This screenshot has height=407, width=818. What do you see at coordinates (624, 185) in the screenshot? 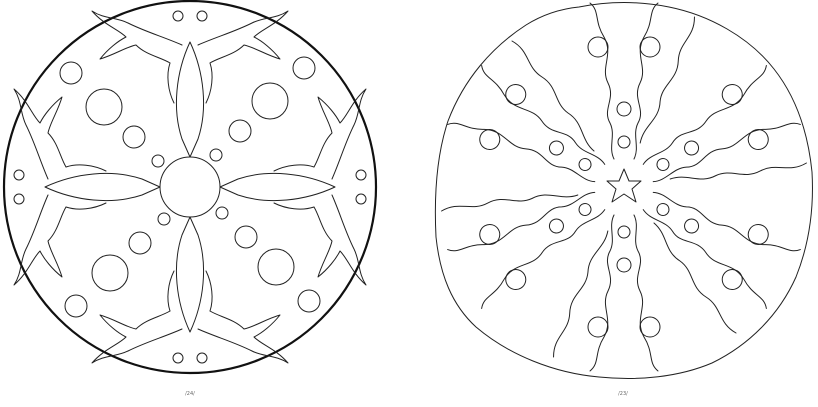
I see `mandala-right-center-star` at bounding box center [624, 185].